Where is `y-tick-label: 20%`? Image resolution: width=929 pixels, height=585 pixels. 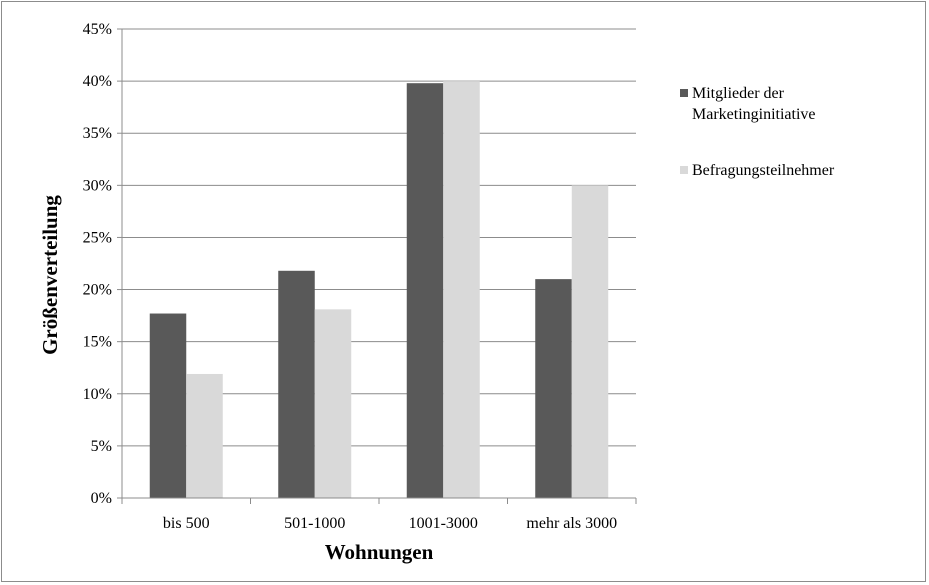
y-tick-label: 20% is located at coordinates (97, 290).